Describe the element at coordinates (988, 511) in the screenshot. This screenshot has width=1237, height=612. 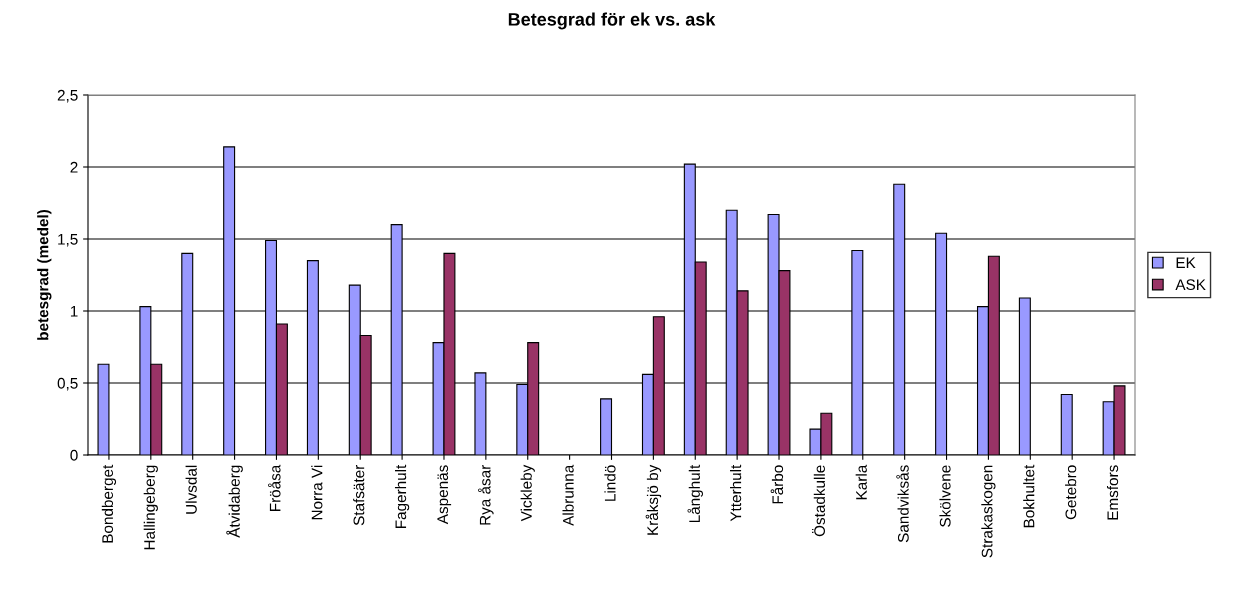
I see `x-tick-label: Strakaskogen` at that location.